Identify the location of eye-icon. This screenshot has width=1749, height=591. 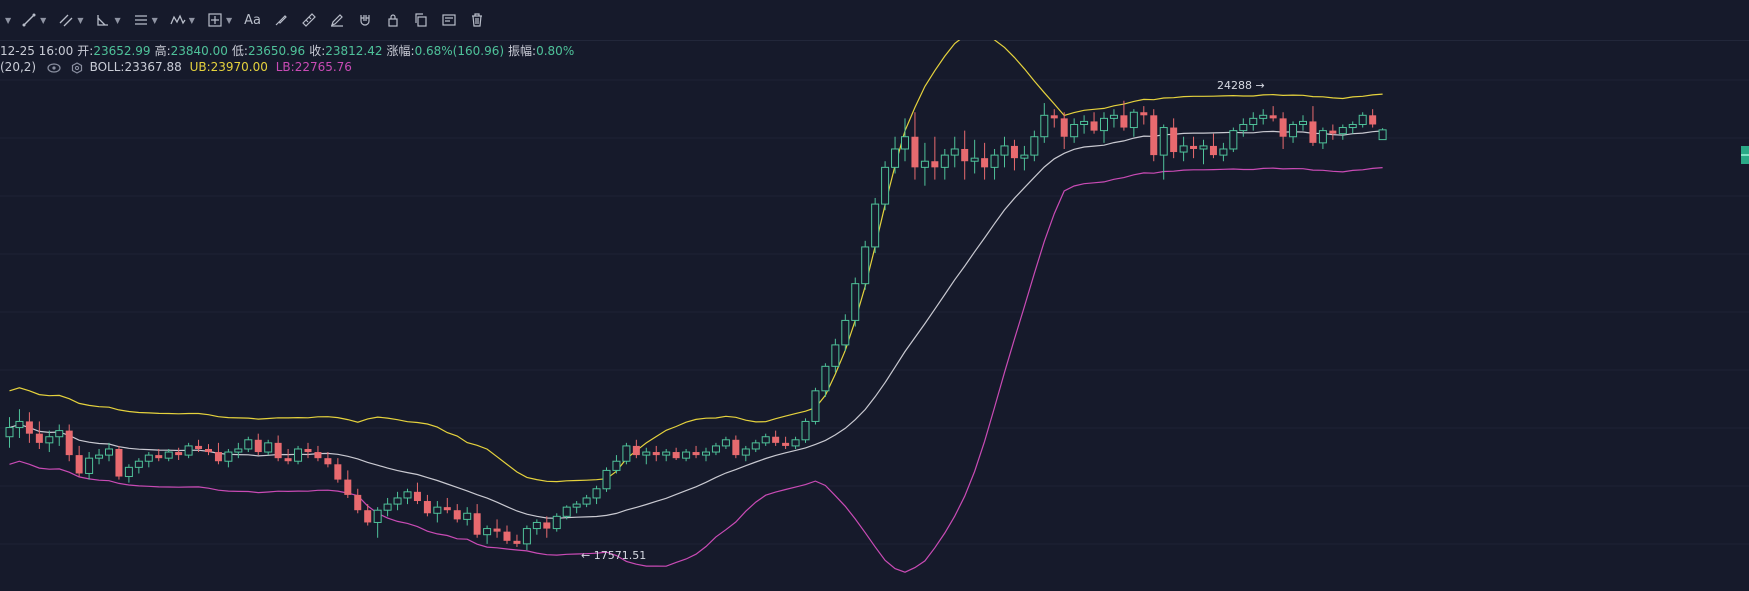
(54, 67).